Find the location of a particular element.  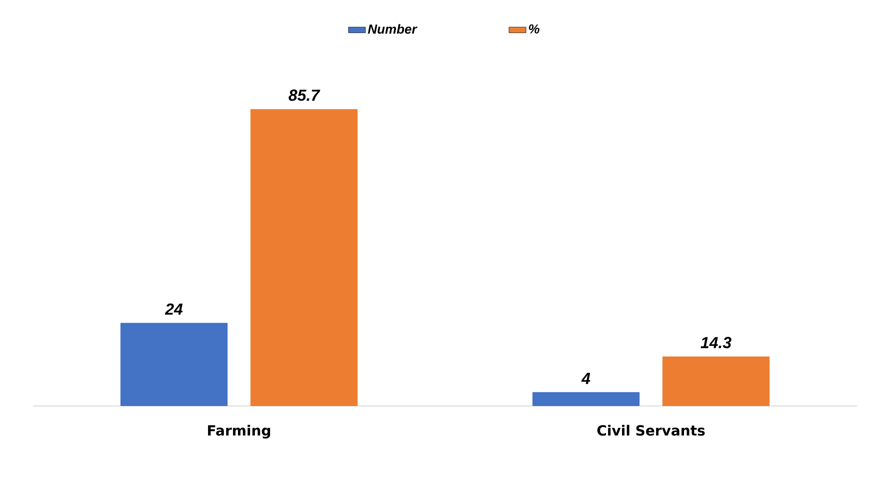

x-tick-label: Farming is located at coordinates (239, 431).